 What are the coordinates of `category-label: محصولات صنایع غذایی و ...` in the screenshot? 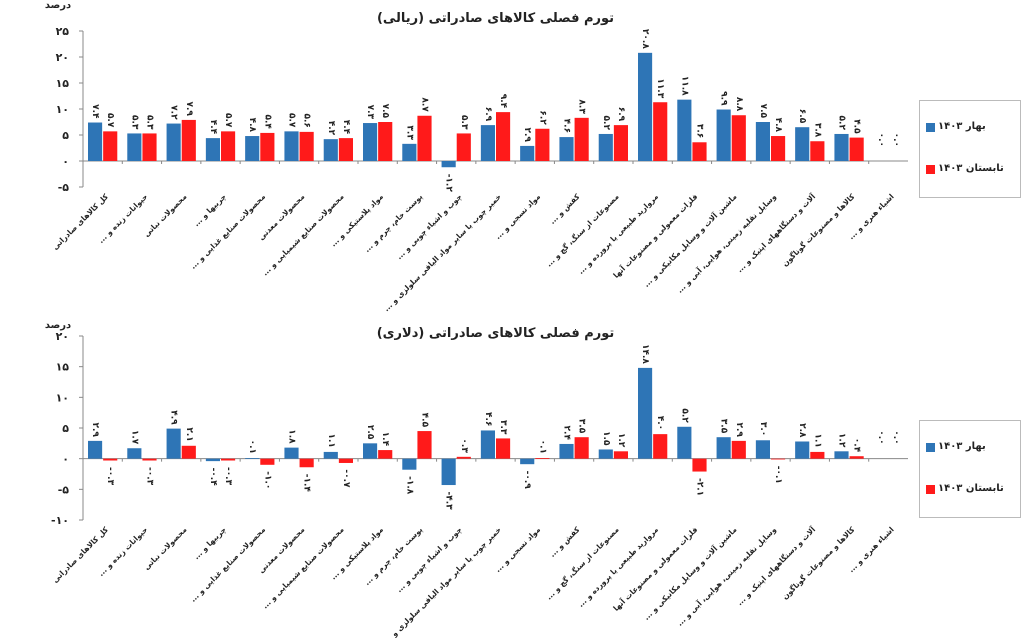 It's located at (227, 231).